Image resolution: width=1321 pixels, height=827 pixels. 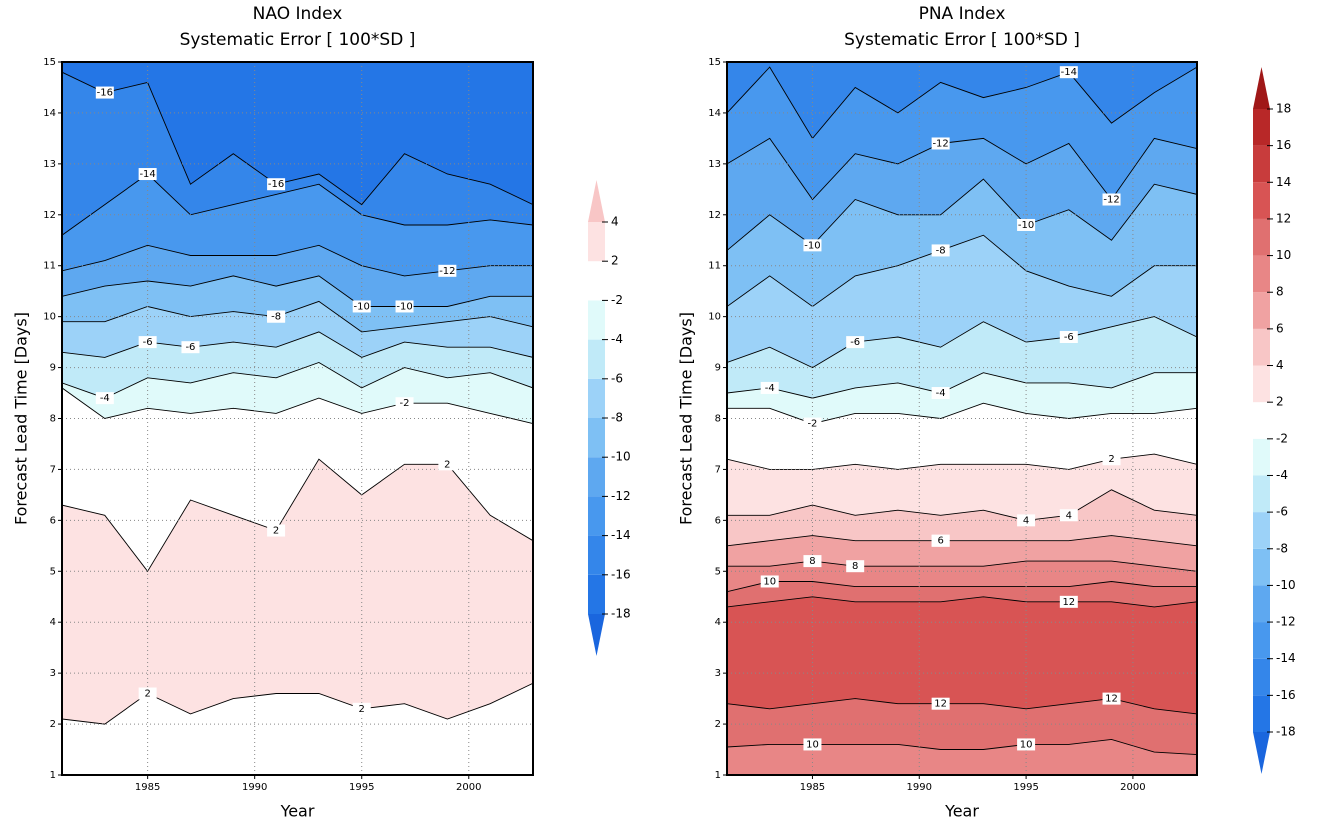 What do you see at coordinates (1283, 182) in the screenshot?
I see `colorbar-label: 14` at bounding box center [1283, 182].